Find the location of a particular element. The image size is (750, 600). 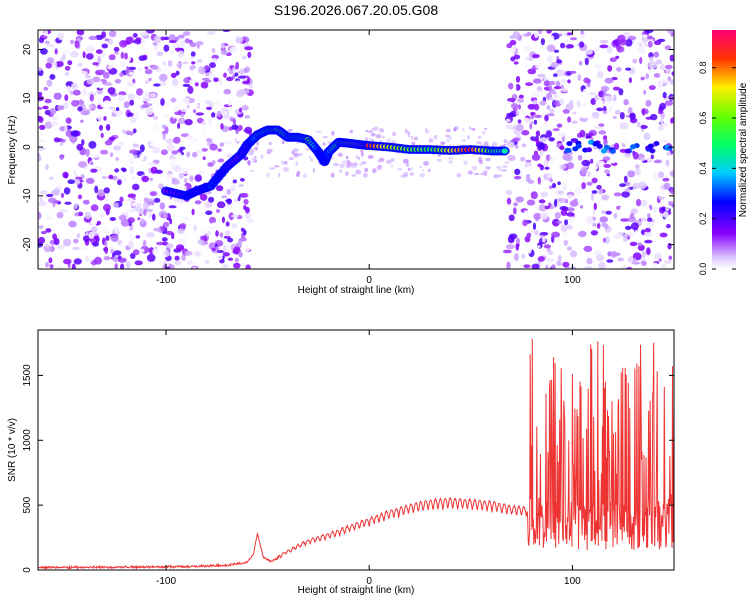

y-tick-label: 20 is located at coordinates (27, 50).